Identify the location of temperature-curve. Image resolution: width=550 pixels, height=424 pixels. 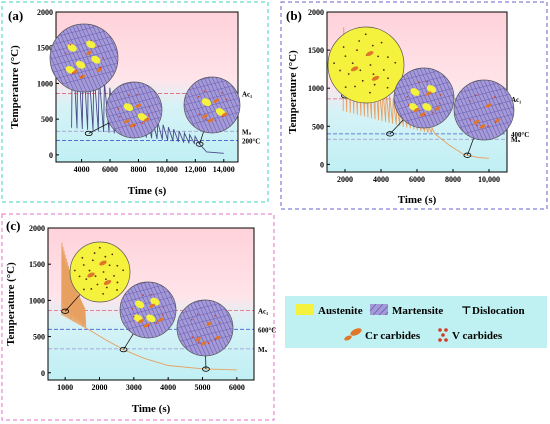
(149, 306).